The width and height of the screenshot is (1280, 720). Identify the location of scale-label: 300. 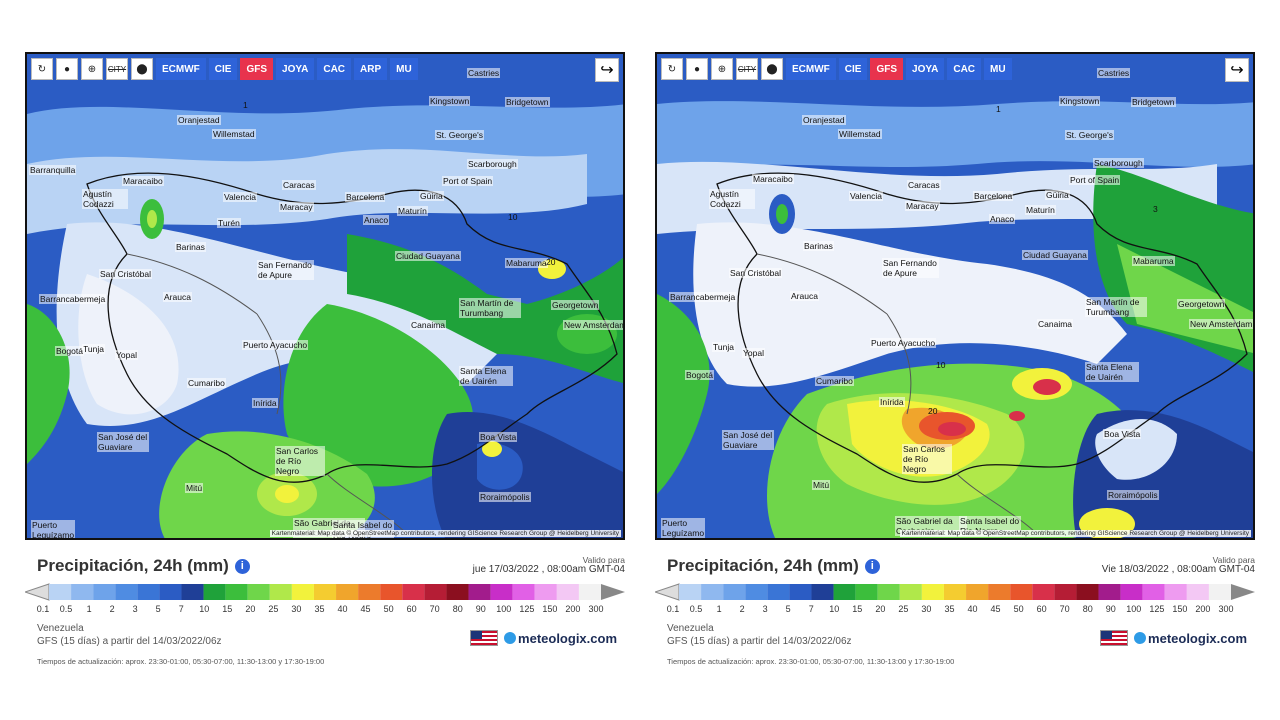
(596, 609).